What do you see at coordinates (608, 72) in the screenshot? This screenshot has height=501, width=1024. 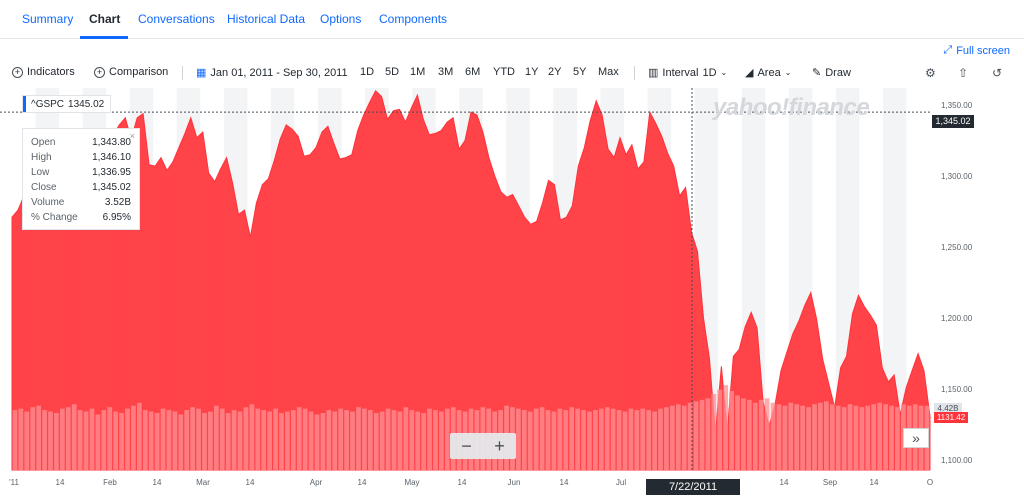 I see `range-max: Max` at bounding box center [608, 72].